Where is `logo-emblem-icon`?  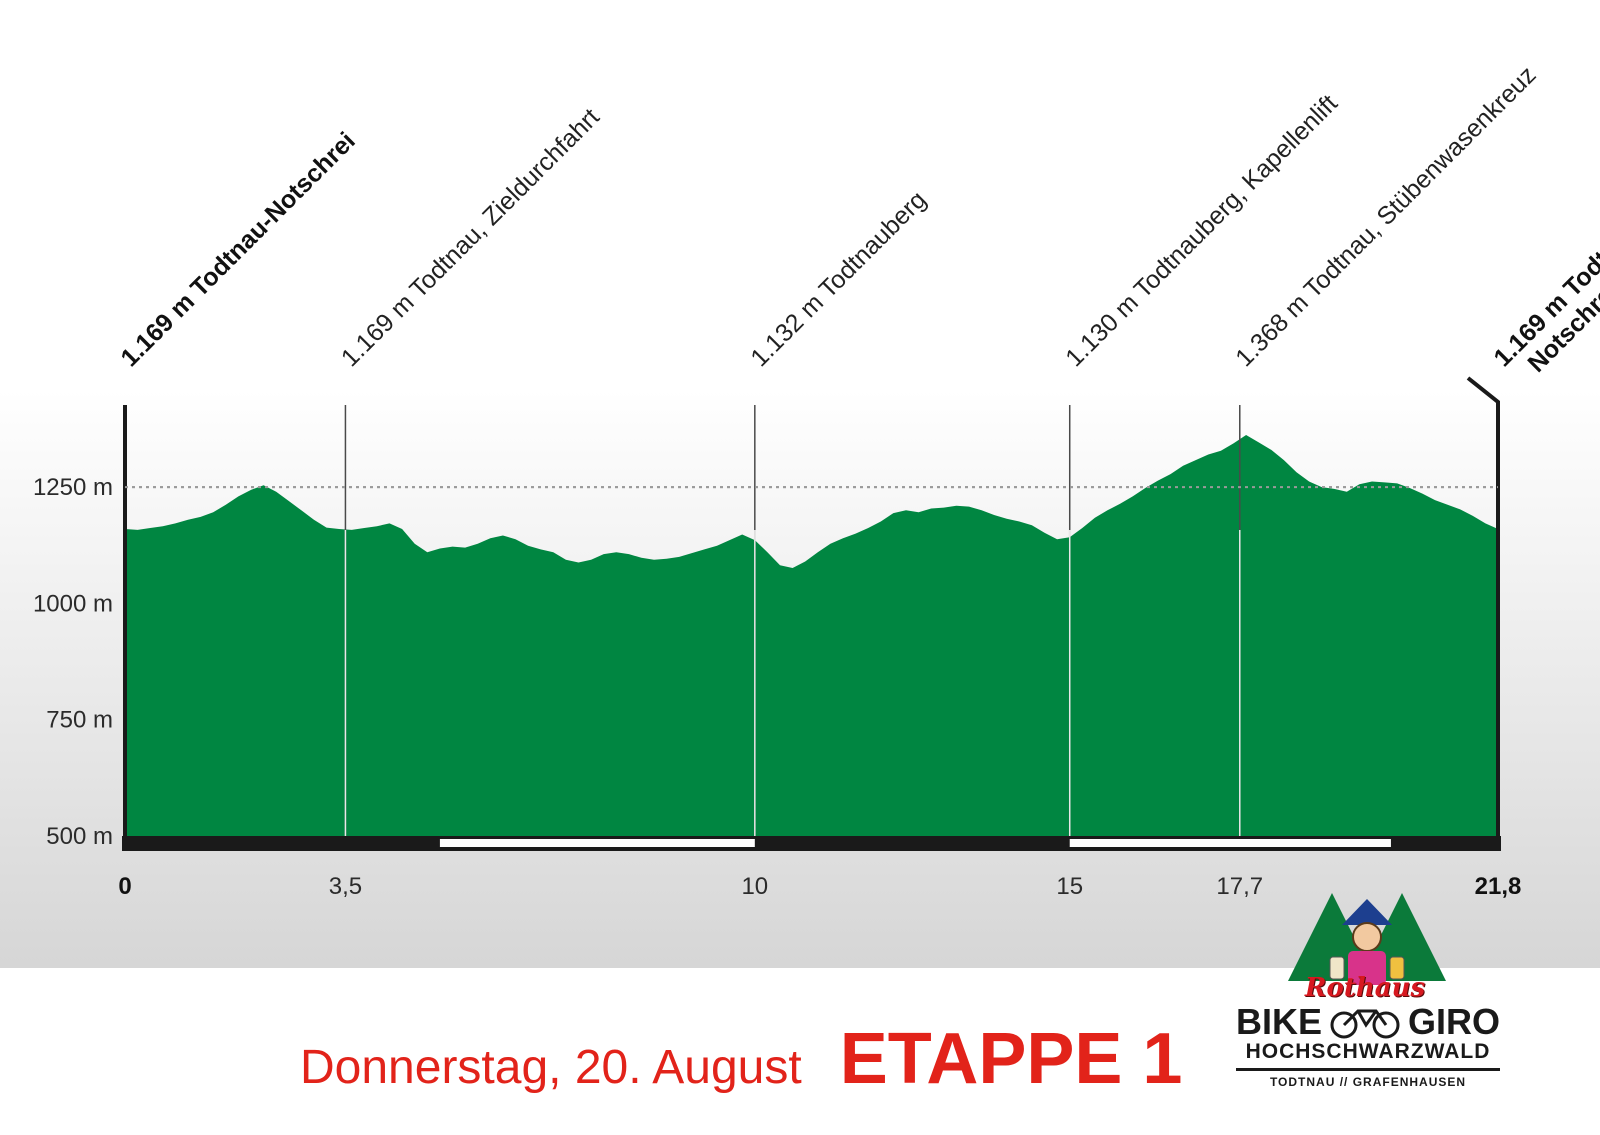 logo-emblem-icon is located at coordinates (1367, 939).